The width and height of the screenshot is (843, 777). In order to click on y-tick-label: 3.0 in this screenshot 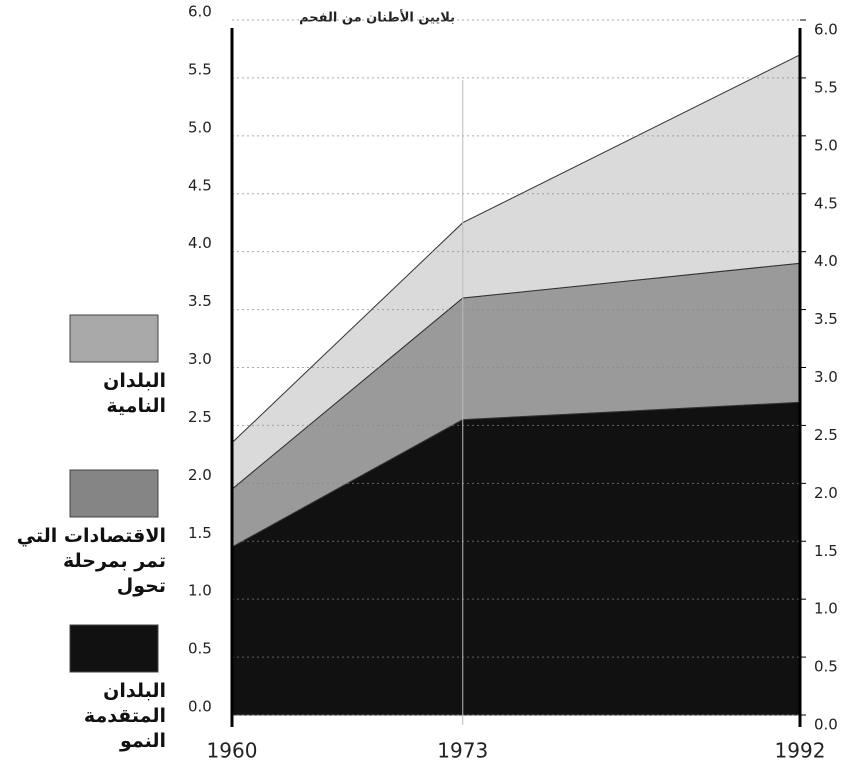, I will do `click(200, 359)`.